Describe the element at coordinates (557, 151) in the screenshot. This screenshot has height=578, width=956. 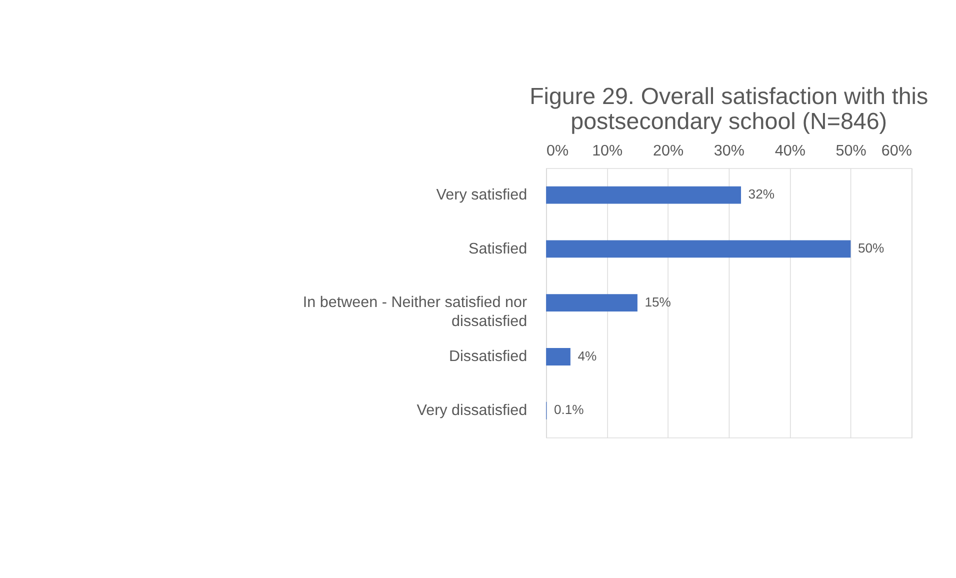
I see `x-tick-label: 0%` at that location.